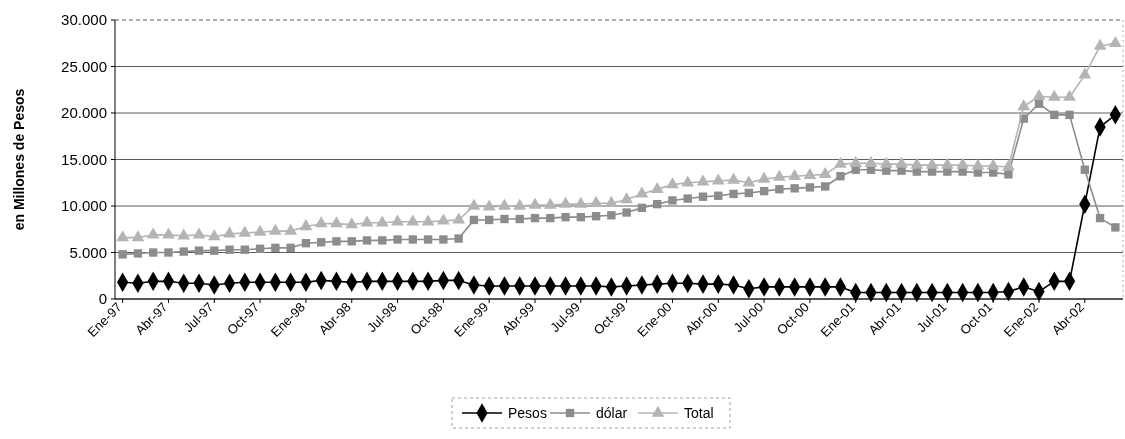  What do you see at coordinates (84, 113) in the screenshot?
I see `y-tick-label: 20.000` at bounding box center [84, 113].